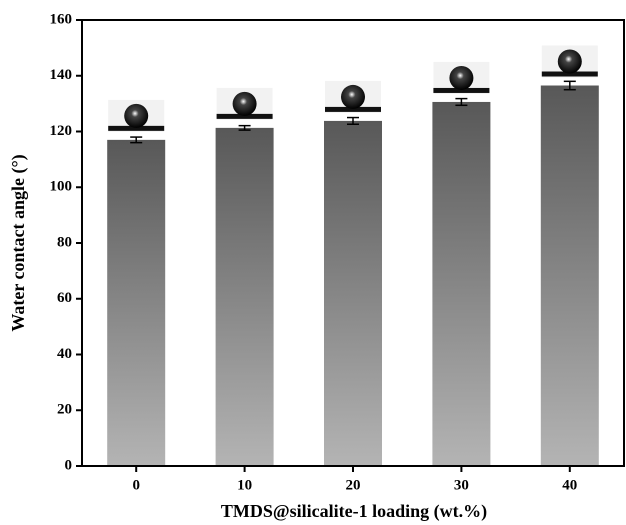 The height and width of the screenshot is (525, 626). Describe the element at coordinates (569, 485) in the screenshot. I see `x-tick-label: 40` at that location.